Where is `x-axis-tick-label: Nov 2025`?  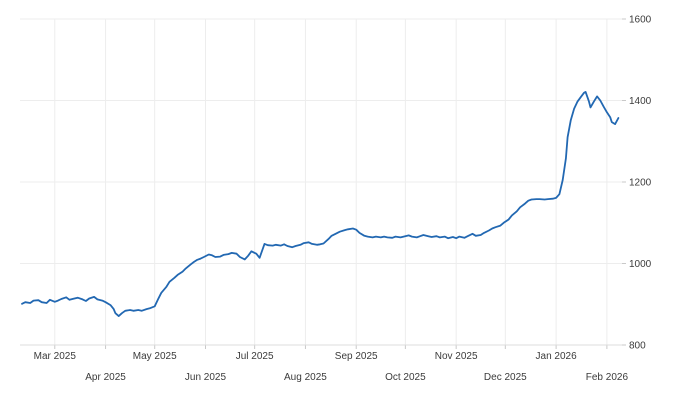 x-axis-tick-label: Nov 2025 is located at coordinates (456, 356).